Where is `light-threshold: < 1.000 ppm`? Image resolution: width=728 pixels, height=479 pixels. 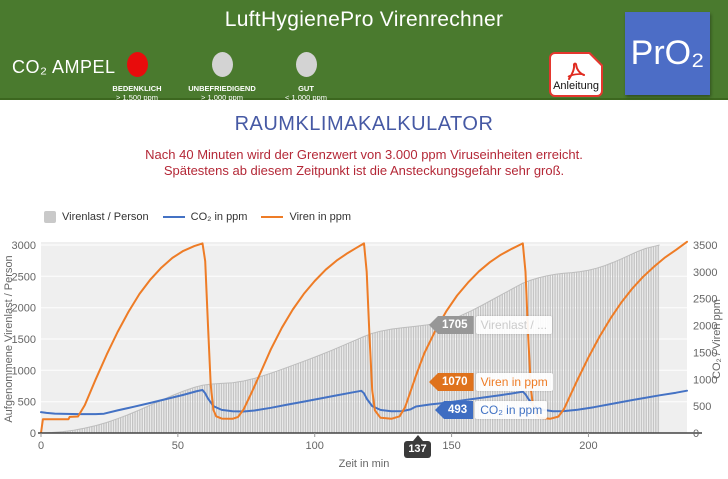
light-threshold: < 1.000 ppm is located at coordinates (306, 97).